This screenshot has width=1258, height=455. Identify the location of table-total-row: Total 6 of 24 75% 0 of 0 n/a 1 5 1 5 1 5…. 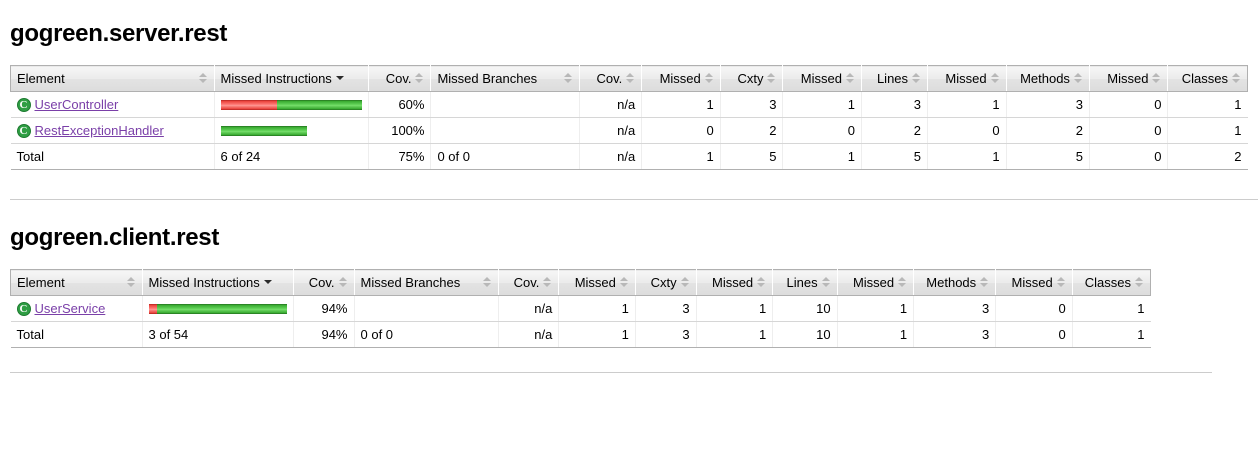
(629, 156).